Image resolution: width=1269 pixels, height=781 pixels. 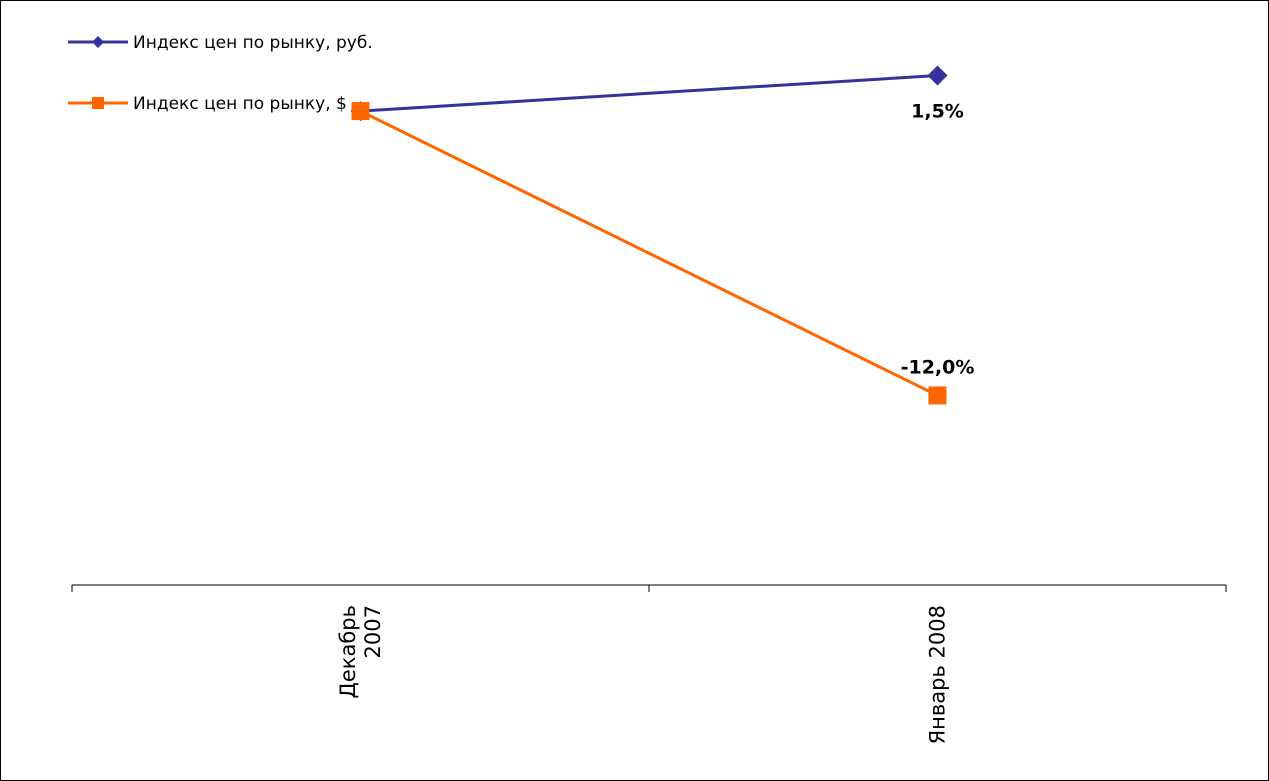 I want to click on data-label: -12,0%, so click(x=938, y=367).